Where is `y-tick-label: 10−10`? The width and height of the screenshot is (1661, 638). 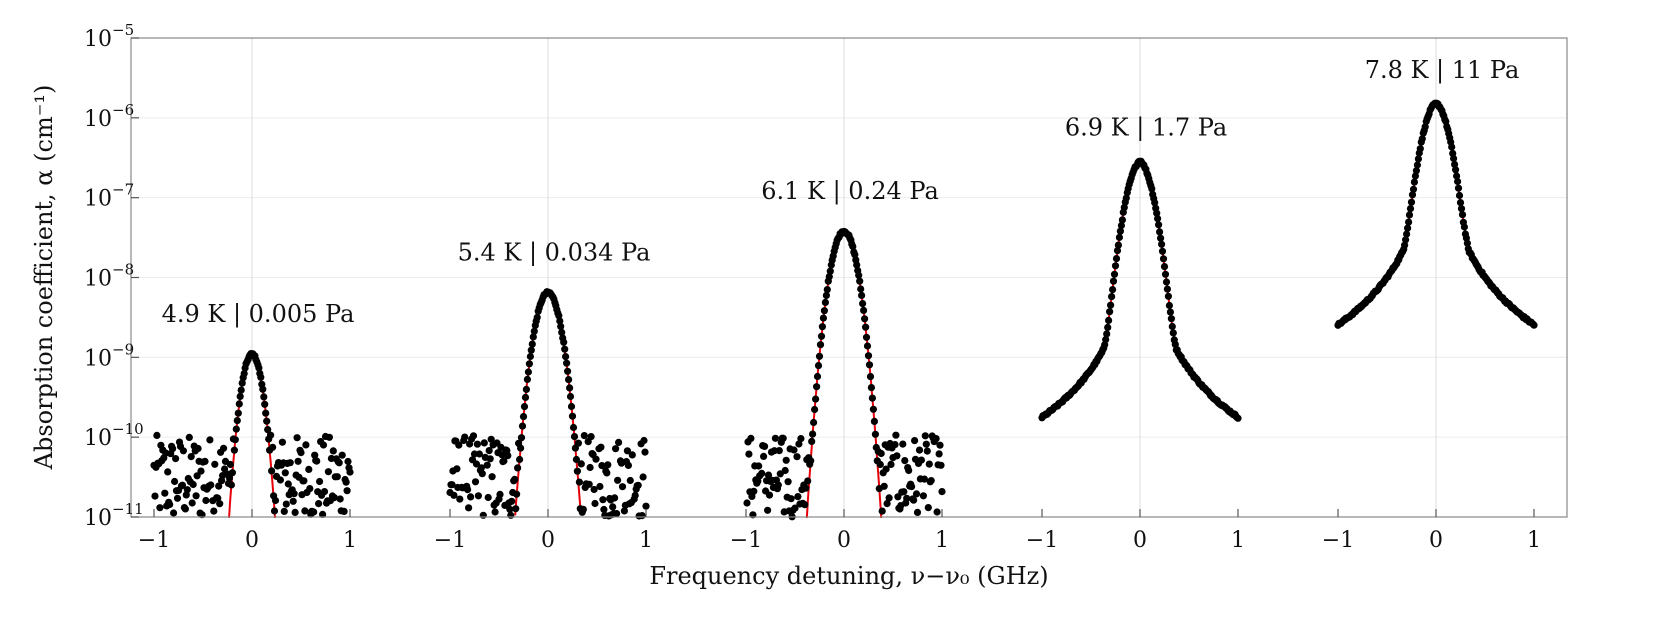
y-tick-label: 10−10 is located at coordinates (114, 435).